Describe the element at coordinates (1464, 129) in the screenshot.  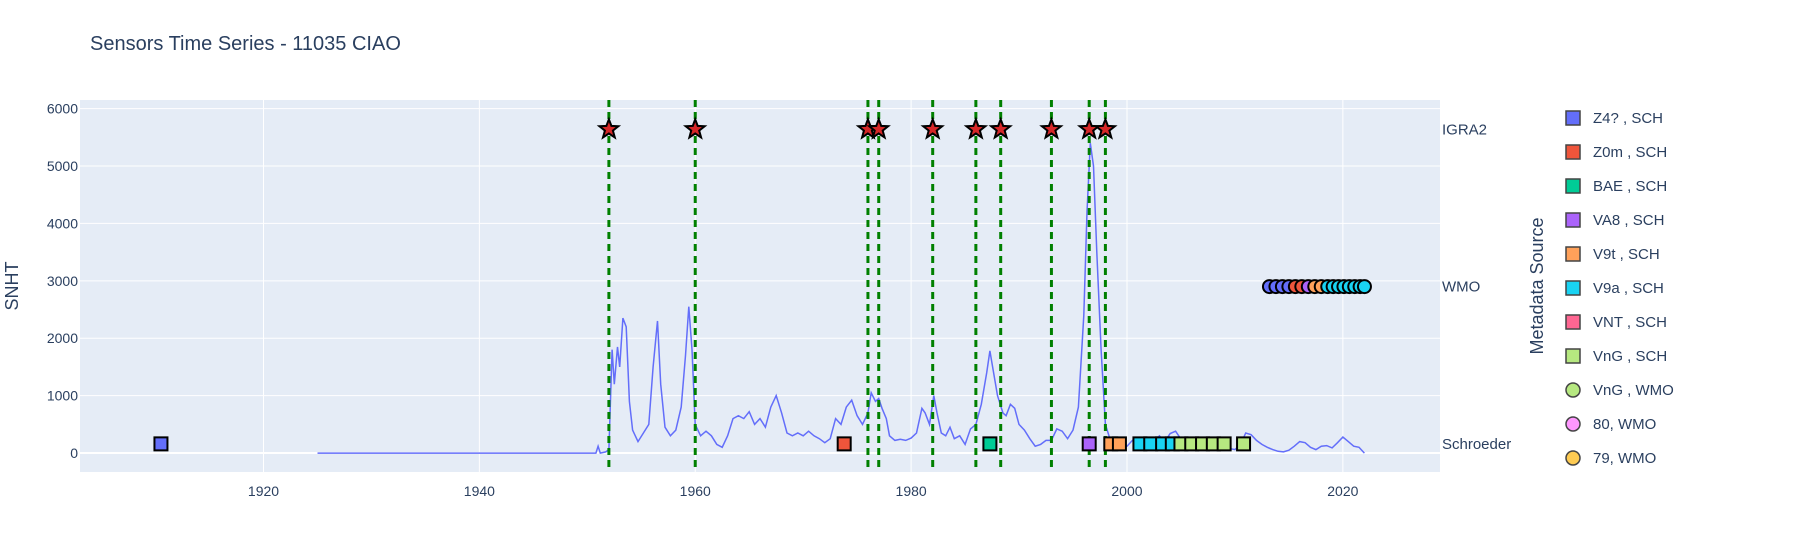
I see `row-label: IGRA2` at that location.